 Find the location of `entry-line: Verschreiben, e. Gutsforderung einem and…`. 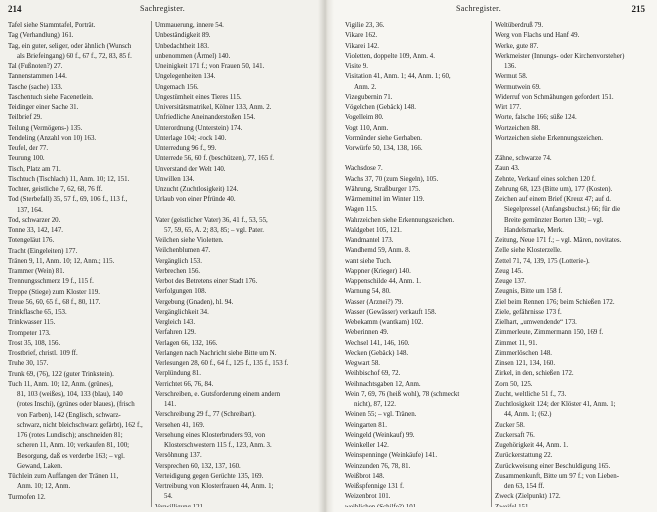

entry-line: Verschreiben, e. Gutsforderung einem and… is located at coordinates (218, 394).